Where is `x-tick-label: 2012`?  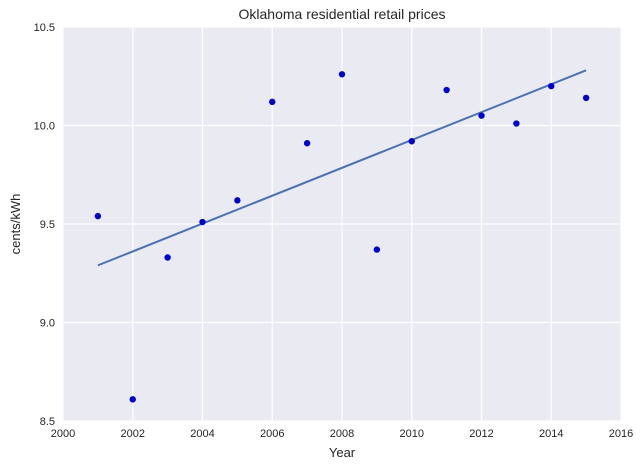 x-tick-label: 2012 is located at coordinates (481, 434).